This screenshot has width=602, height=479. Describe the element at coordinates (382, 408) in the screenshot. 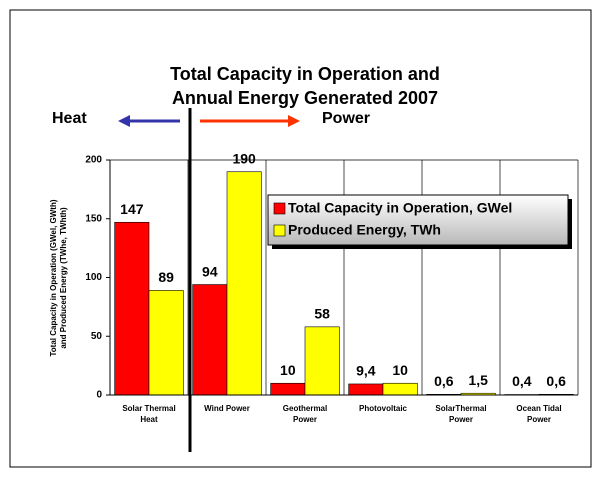

I see `x-tick-label: Photovoltaic` at that location.